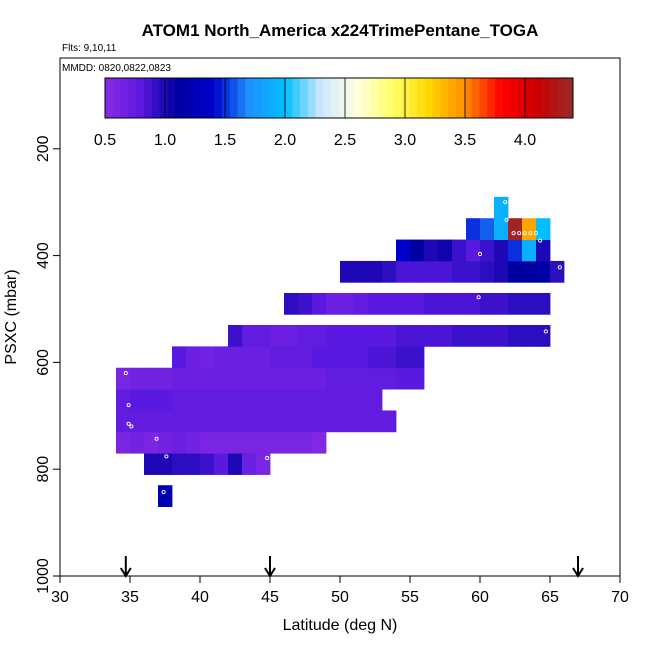  I want to click on y-axis: 200 400 600 800 1000, so click(47, 364).